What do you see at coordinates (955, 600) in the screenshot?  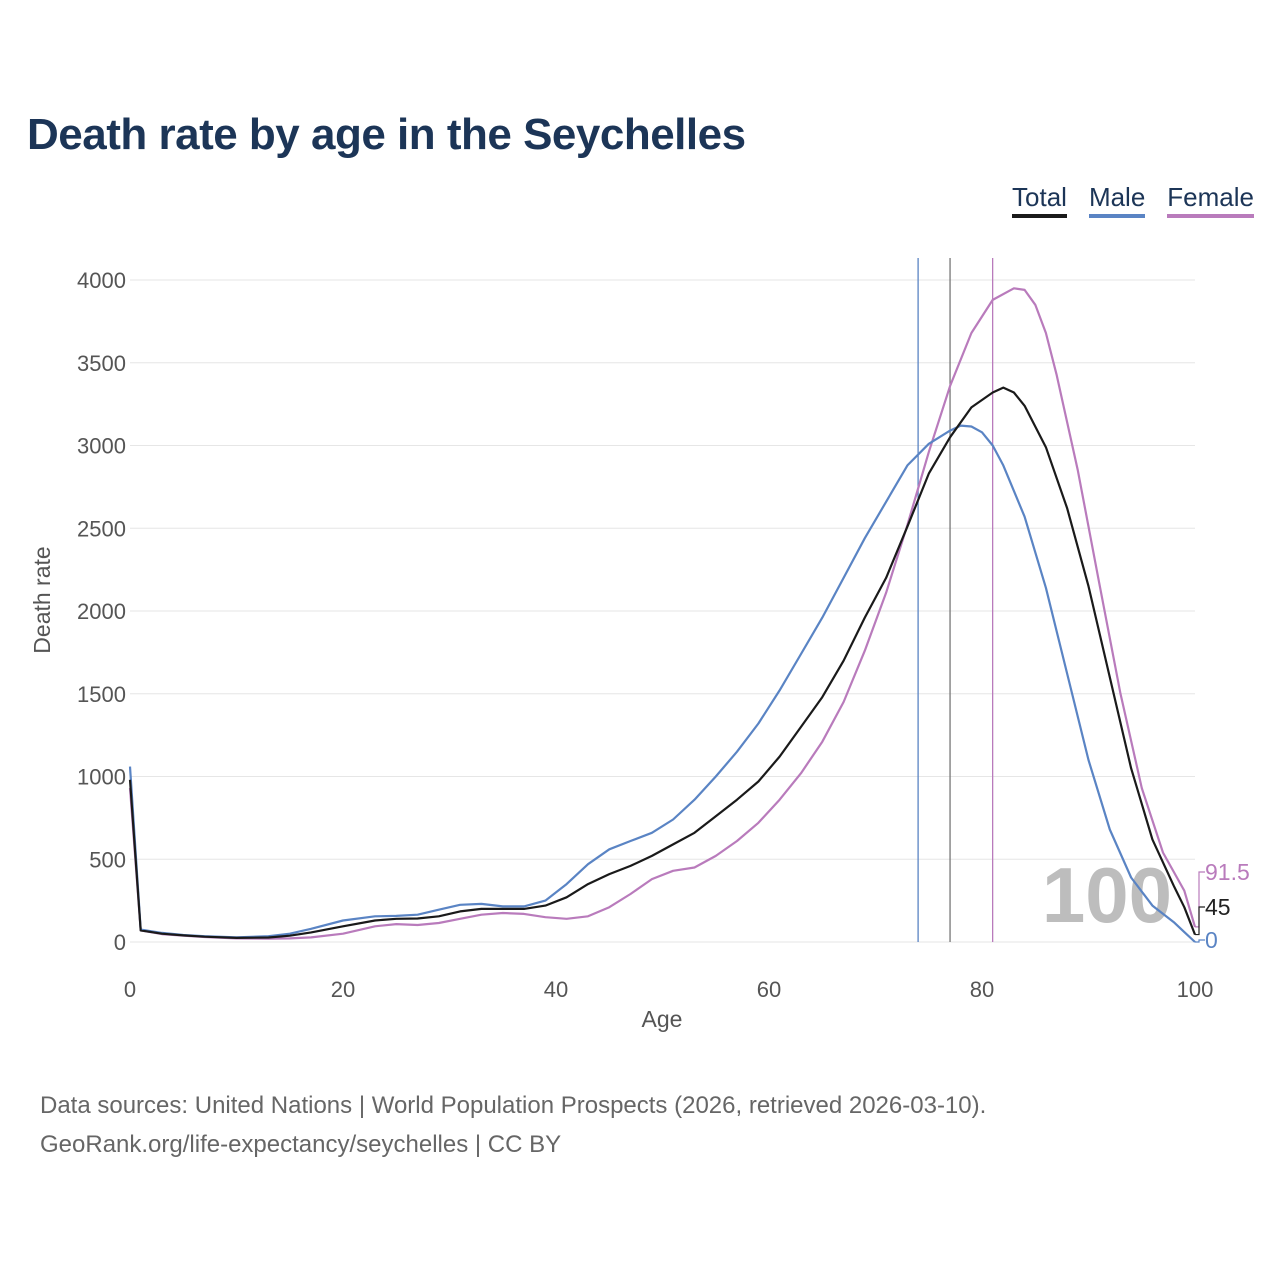 I see `life-expectancy-markers` at bounding box center [955, 600].